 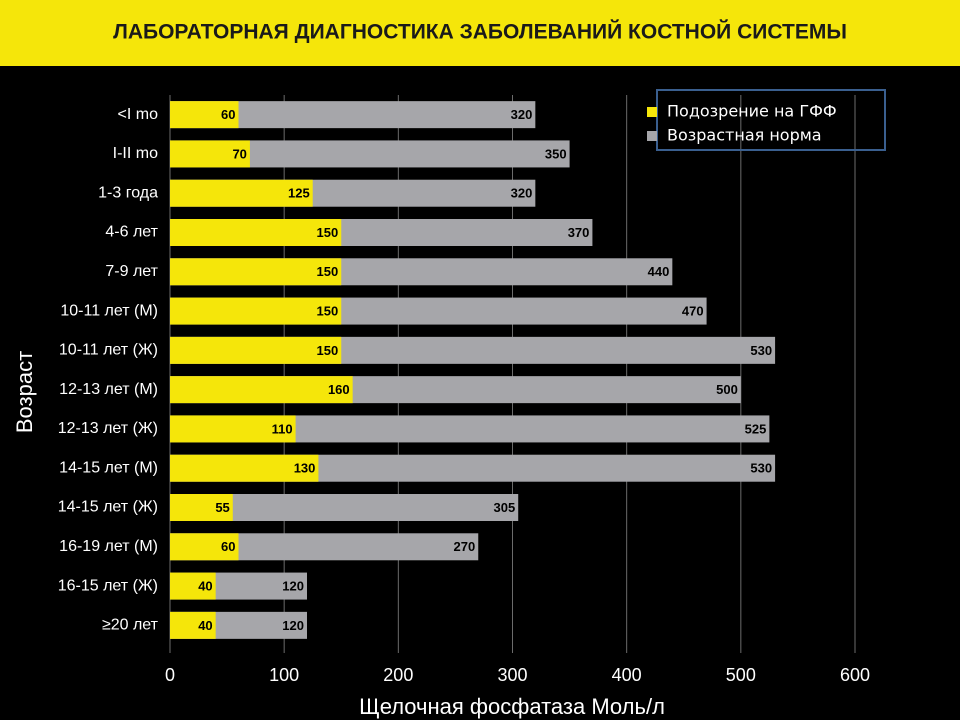 What do you see at coordinates (108, 585) in the screenshot?
I see `y-tick-label: 16-15 лет (Ж)` at bounding box center [108, 585].